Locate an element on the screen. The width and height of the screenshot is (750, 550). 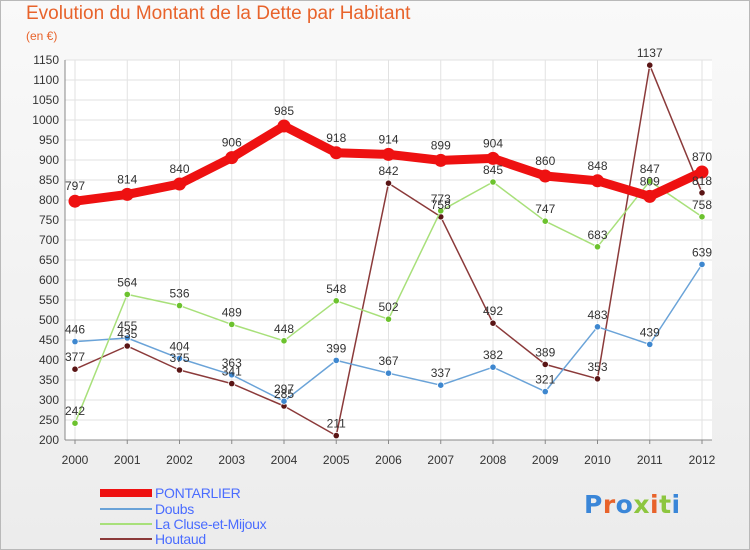
x-tick-label: 2001 is located at coordinates (127, 460).